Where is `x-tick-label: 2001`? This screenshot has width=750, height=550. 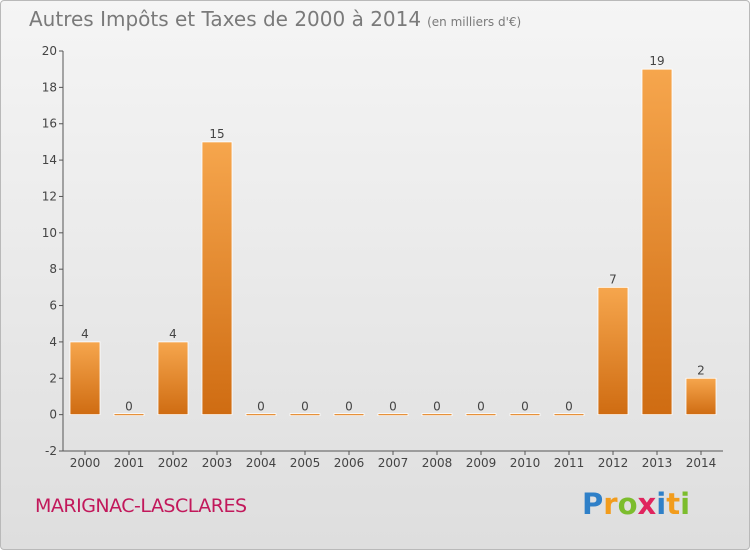 x-tick-label: 2001 is located at coordinates (129, 463).